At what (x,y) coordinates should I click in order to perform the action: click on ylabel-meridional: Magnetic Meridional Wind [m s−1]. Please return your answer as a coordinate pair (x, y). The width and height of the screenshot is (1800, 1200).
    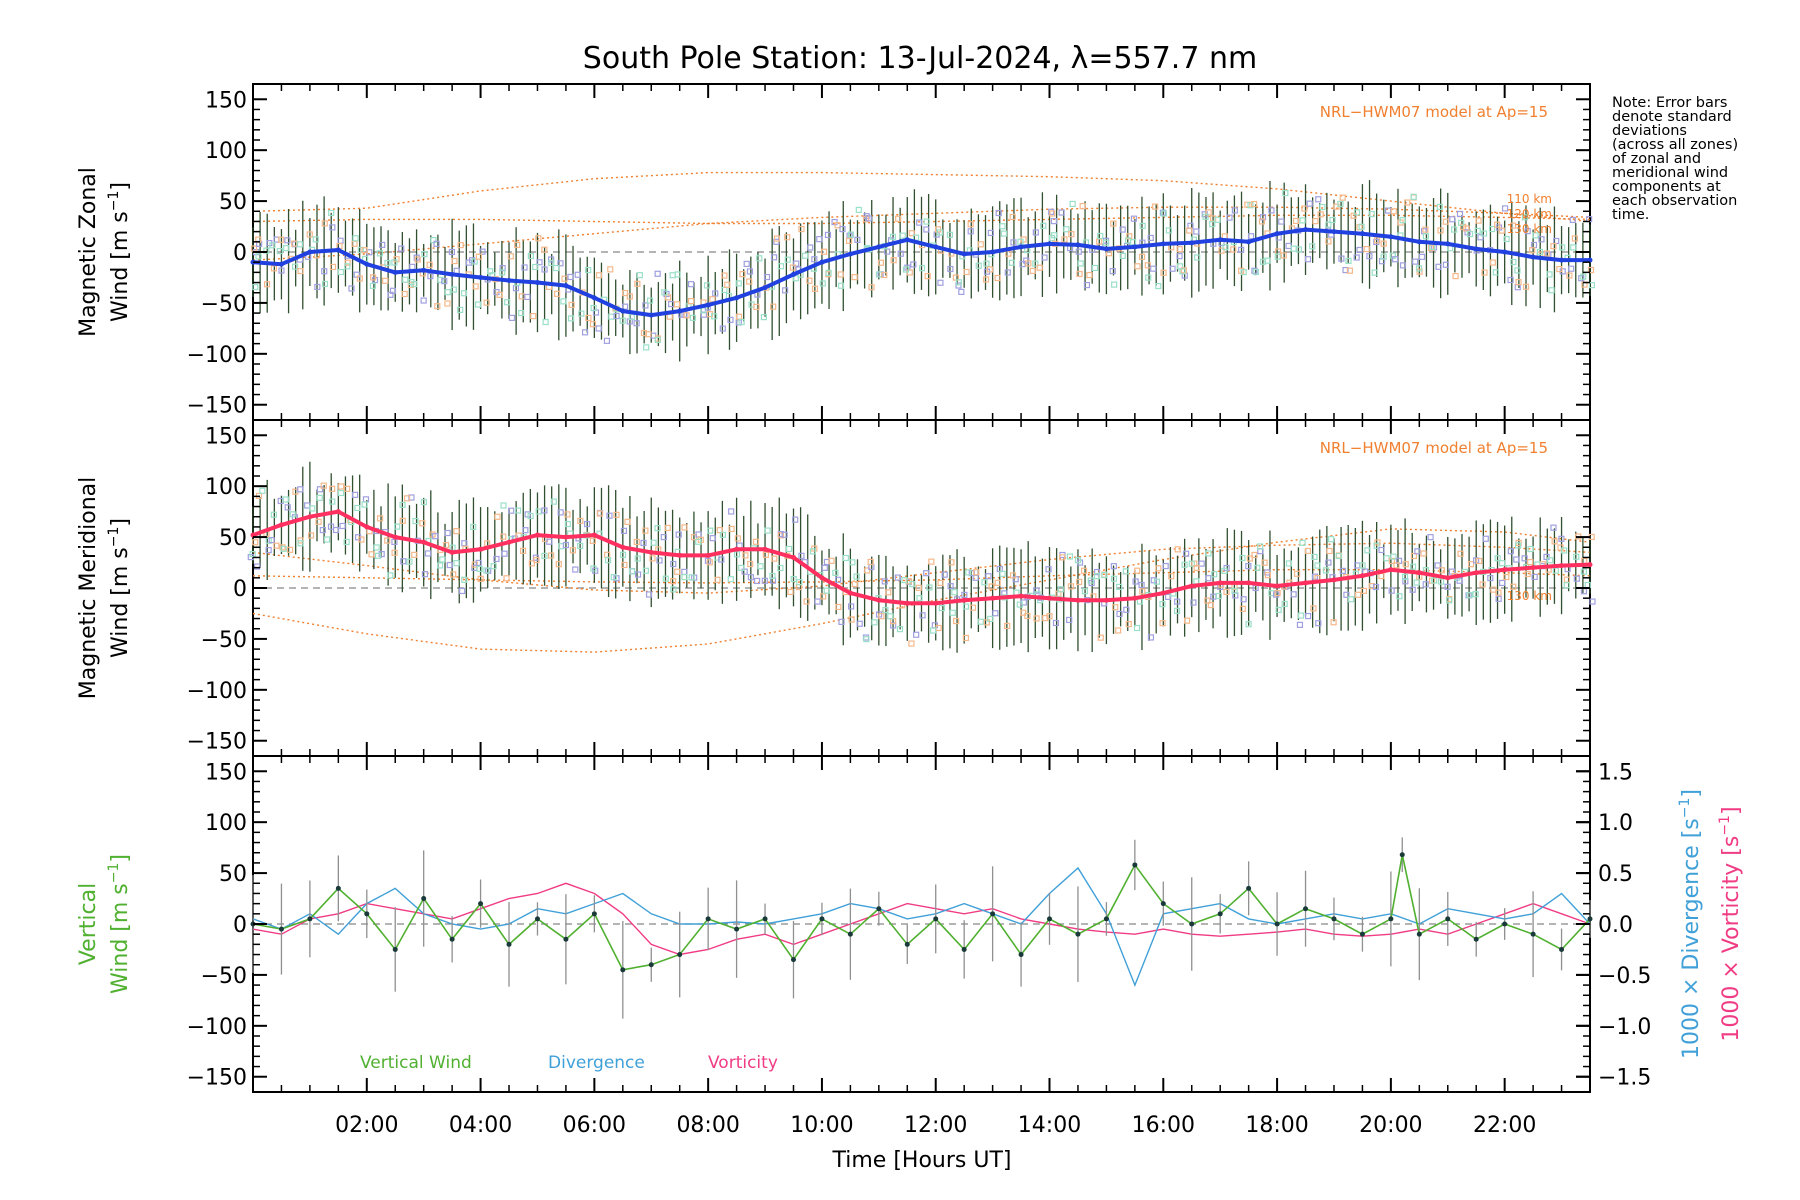
    Looking at the image, I should click on (104, 588).